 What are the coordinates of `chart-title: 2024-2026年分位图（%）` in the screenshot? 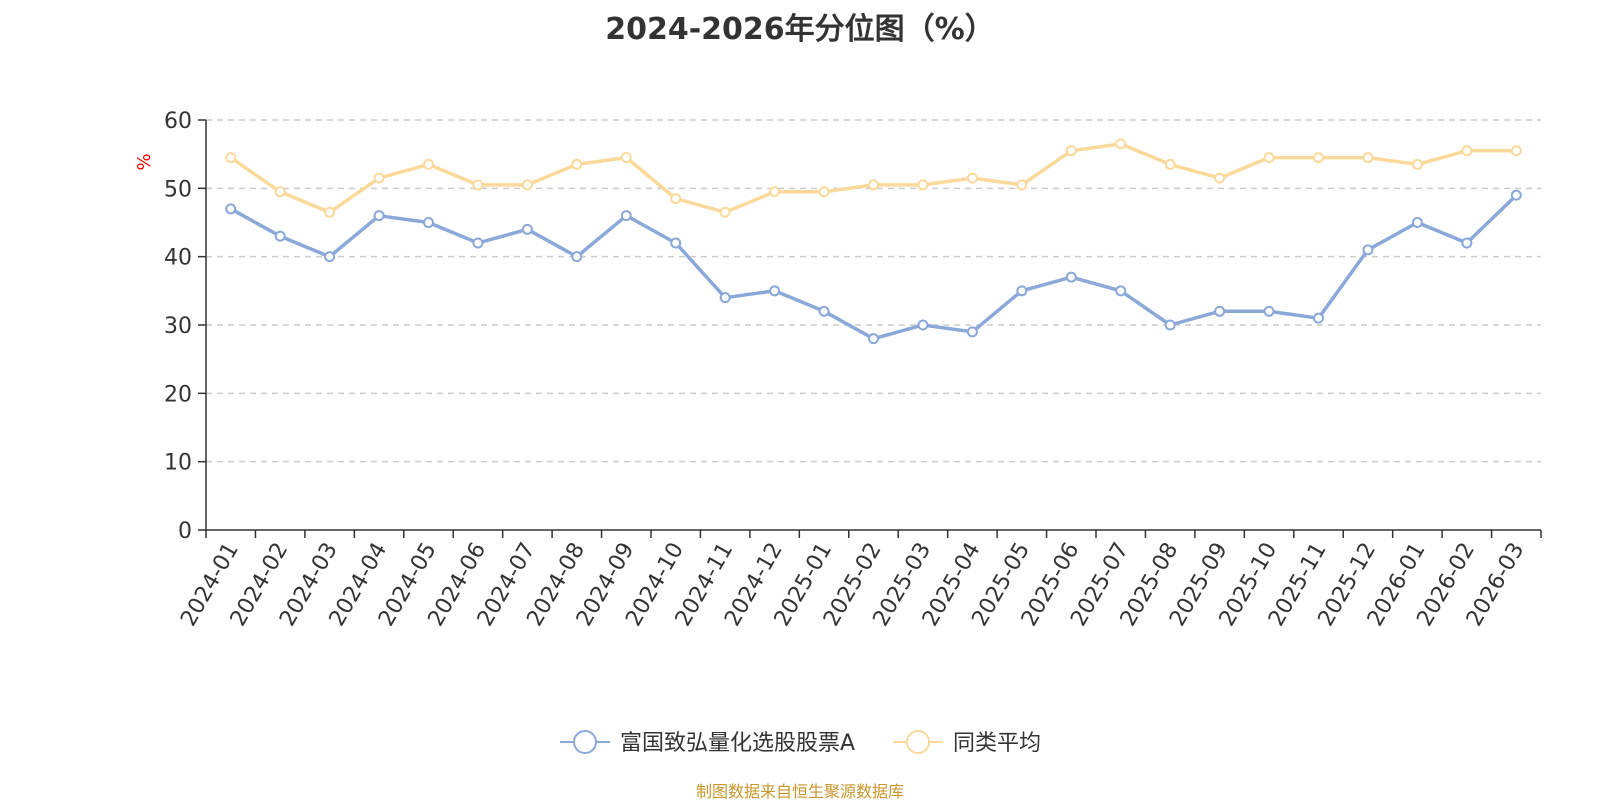 It's located at (800, 29).